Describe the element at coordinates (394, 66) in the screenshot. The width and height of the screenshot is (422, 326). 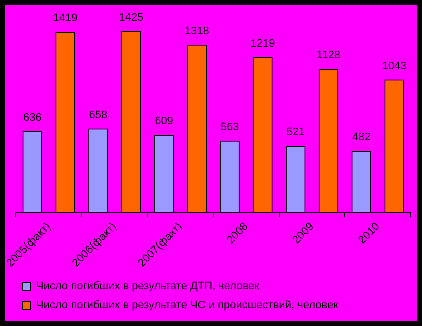
I see `data-label: 1043` at that location.